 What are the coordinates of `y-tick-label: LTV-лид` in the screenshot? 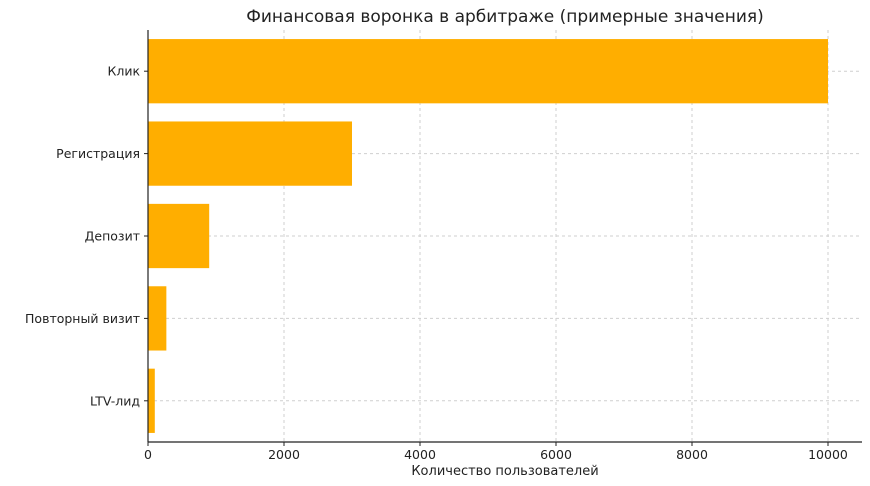 It's located at (115, 400).